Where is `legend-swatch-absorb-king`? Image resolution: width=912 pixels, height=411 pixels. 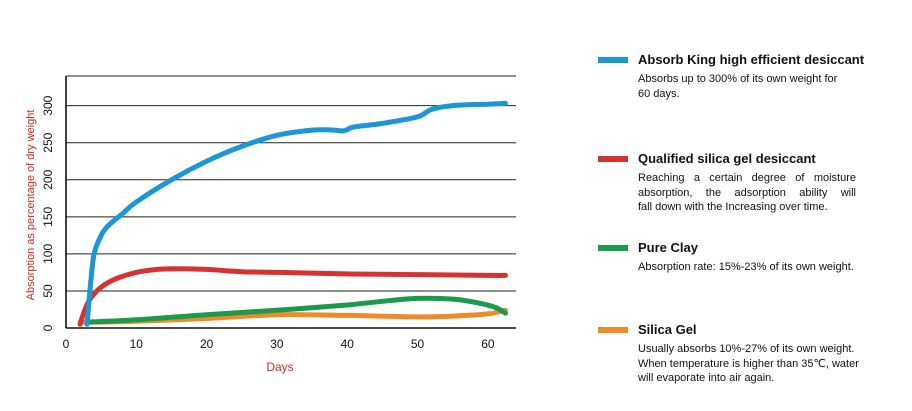
legend-swatch-absorb-king is located at coordinates (613, 60).